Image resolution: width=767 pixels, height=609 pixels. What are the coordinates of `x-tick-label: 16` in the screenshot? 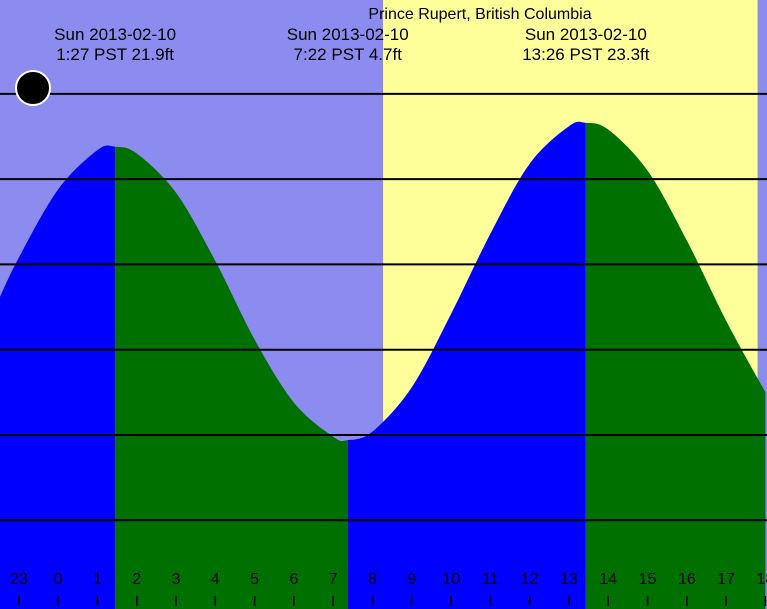 It's located at (687, 579).